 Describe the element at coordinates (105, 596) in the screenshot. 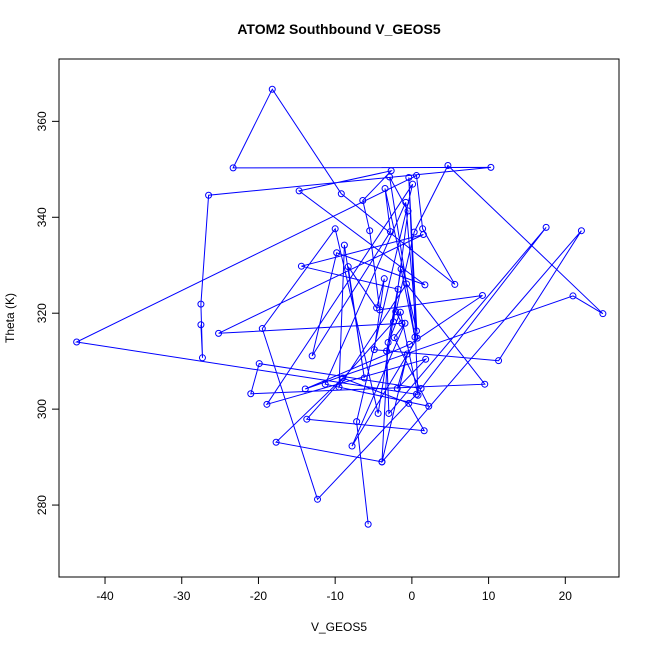

I see `x-tick-label: -40` at that location.